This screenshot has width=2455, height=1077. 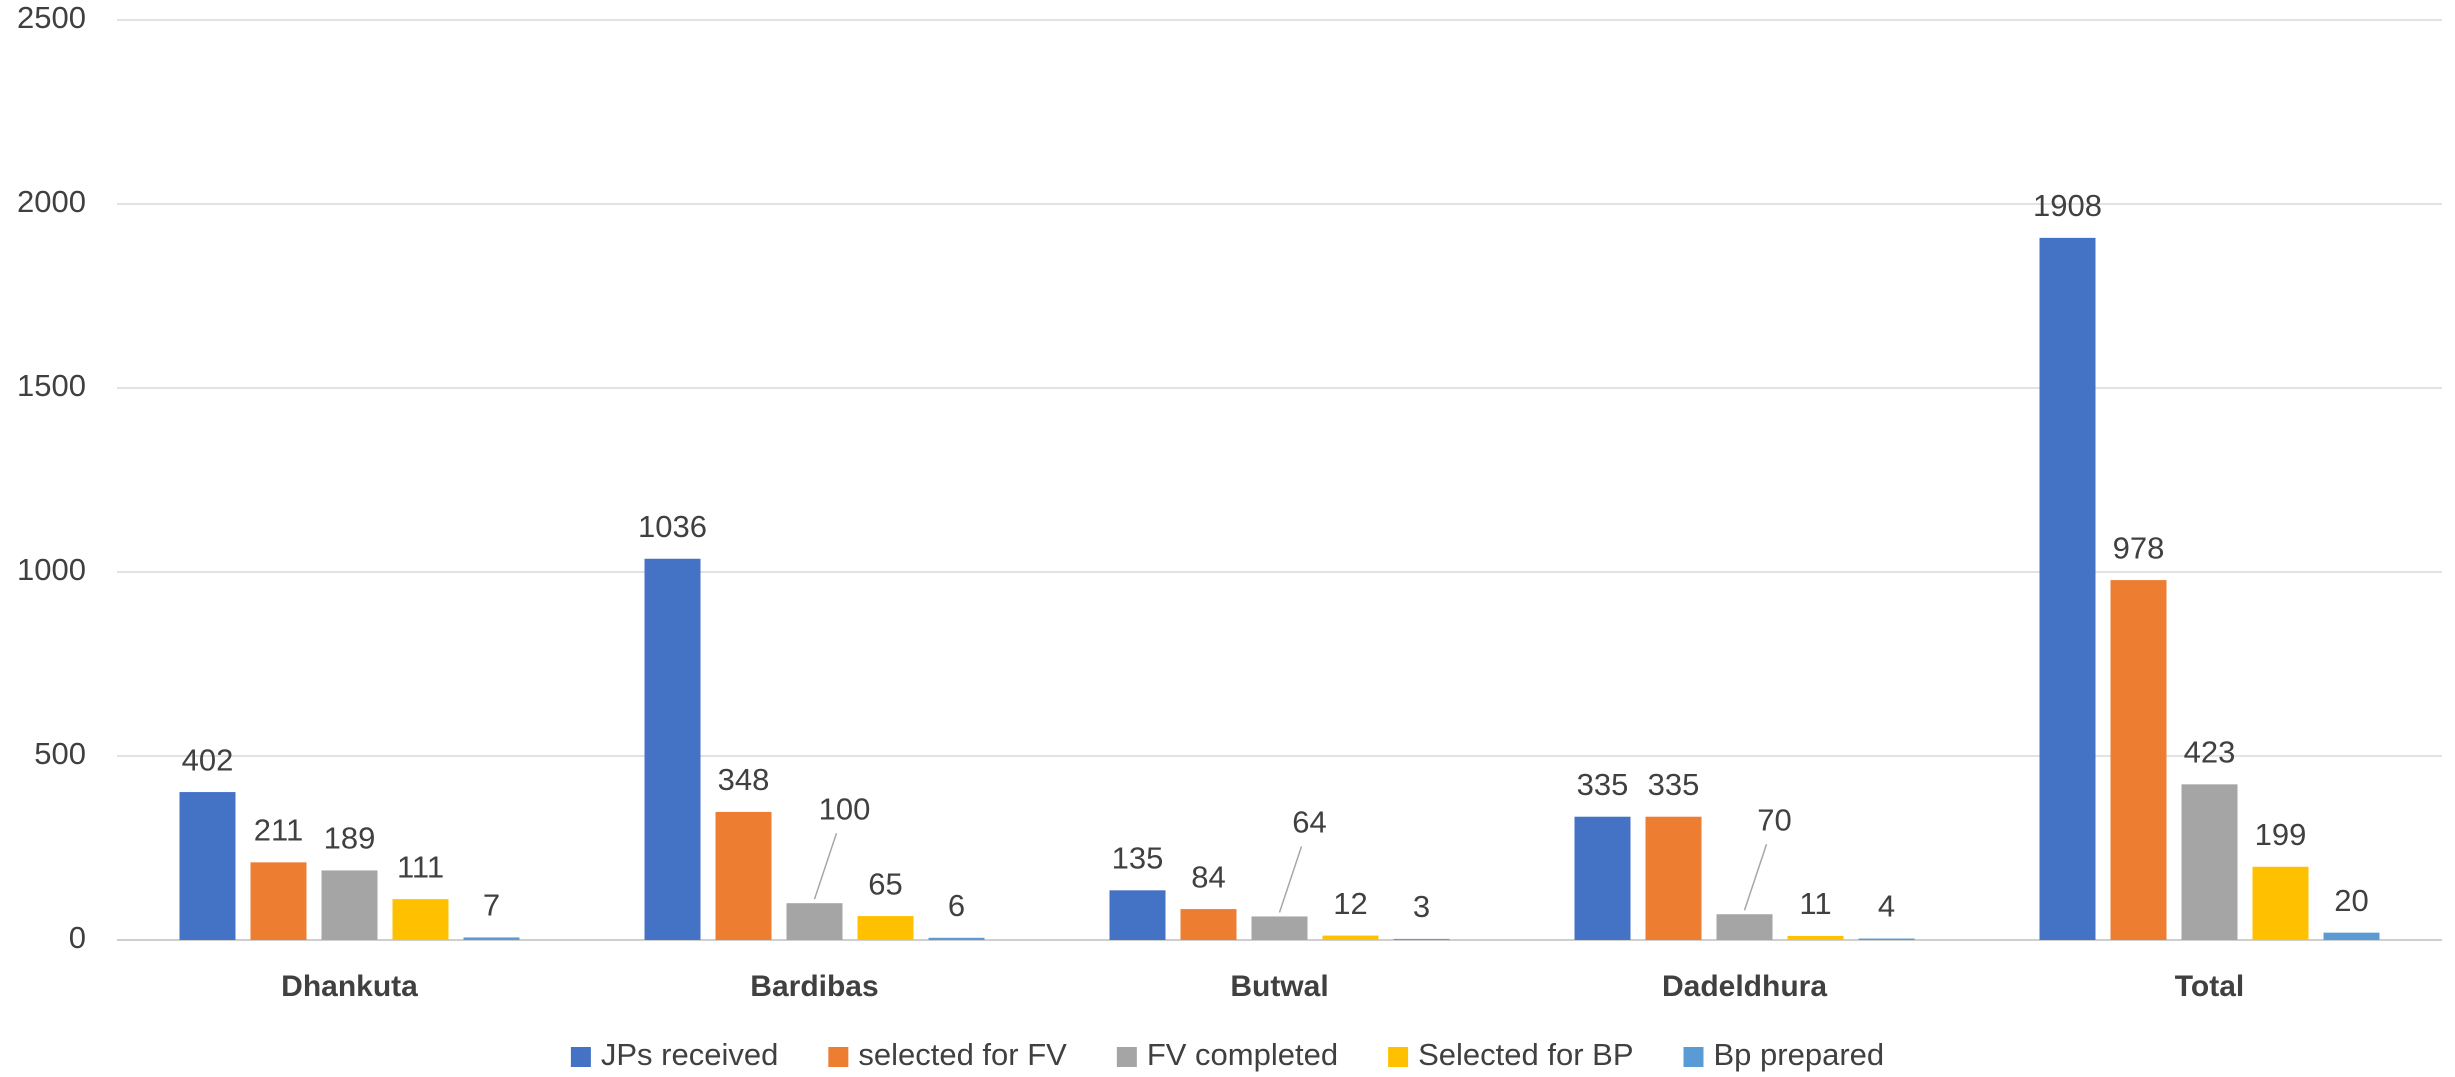 What do you see at coordinates (962, 1054) in the screenshot?
I see `legend-label: selected for FV` at bounding box center [962, 1054].